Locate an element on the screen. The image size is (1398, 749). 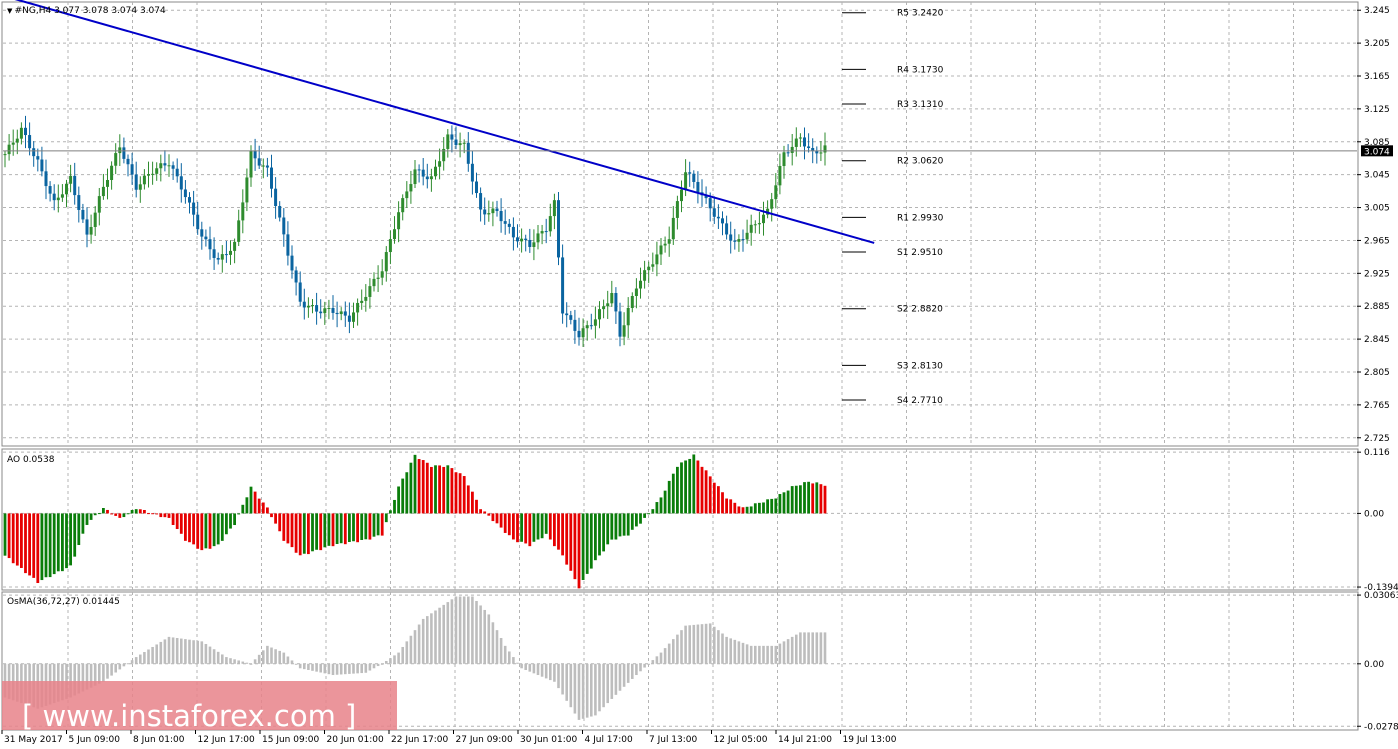
osma-label: OsMA(36,72,27) 0.01445 is located at coordinates (63, 602).